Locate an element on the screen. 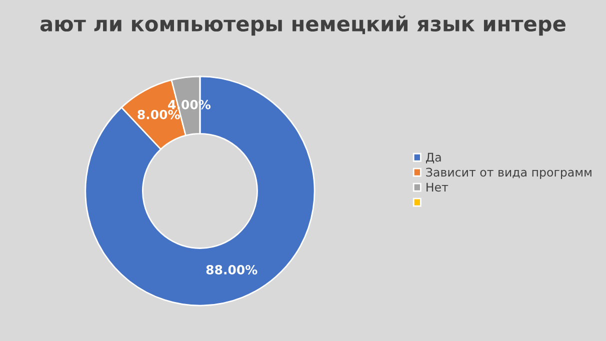 This screenshot has height=341, width=606. legend-label: Зависит от вида программ is located at coordinates (509, 173).